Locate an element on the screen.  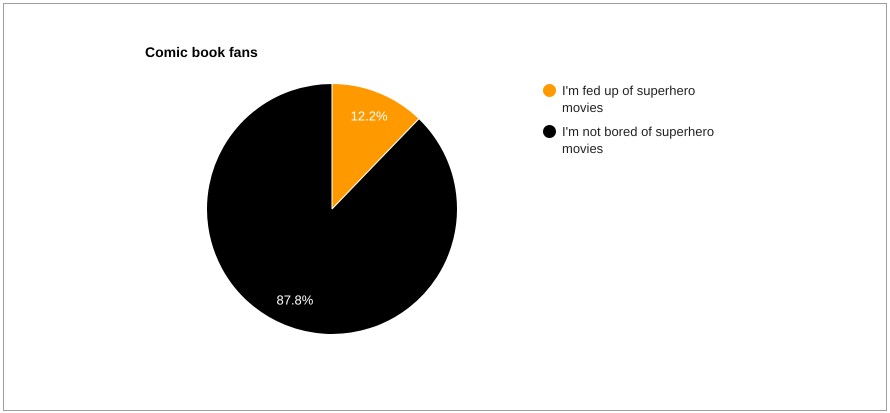
data-label: 87.8% is located at coordinates (295, 300).